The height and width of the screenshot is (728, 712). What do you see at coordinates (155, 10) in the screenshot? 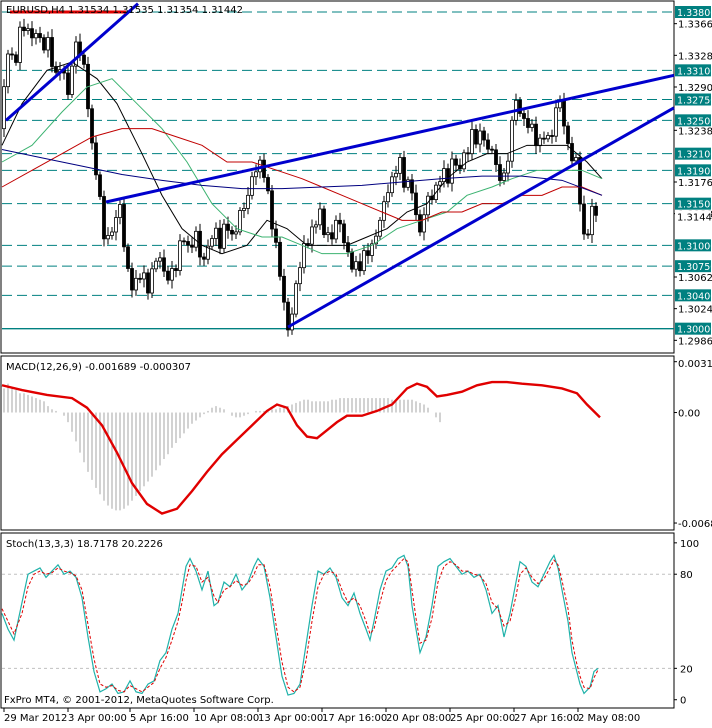
I see `ohlc-header: 1.31534 1.31535 1.31354 1.31442` at bounding box center [155, 10].